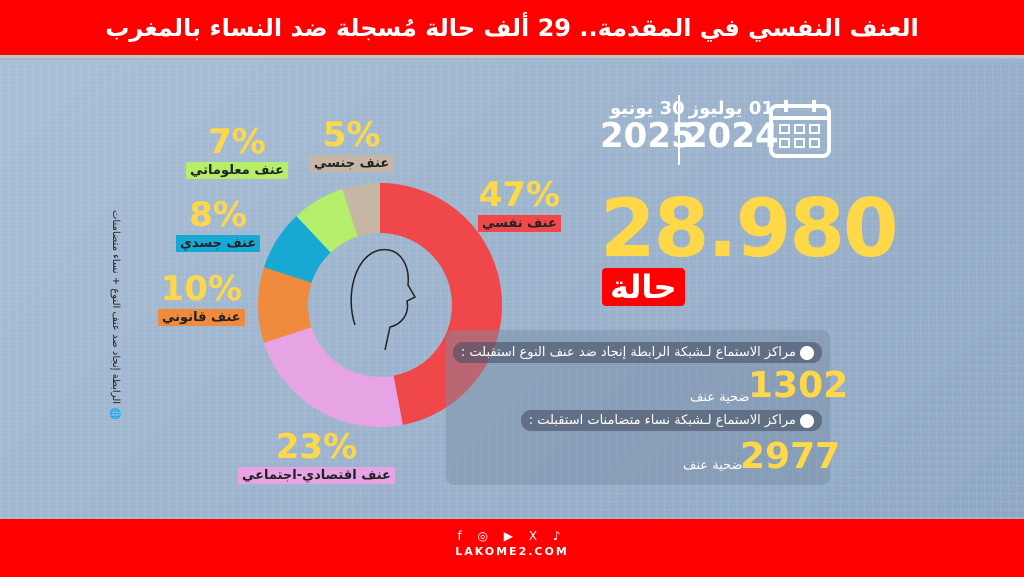 The width and height of the screenshot is (1024, 577). What do you see at coordinates (749, 228) in the screenshot?
I see `total-cases: 28.980` at bounding box center [749, 228].